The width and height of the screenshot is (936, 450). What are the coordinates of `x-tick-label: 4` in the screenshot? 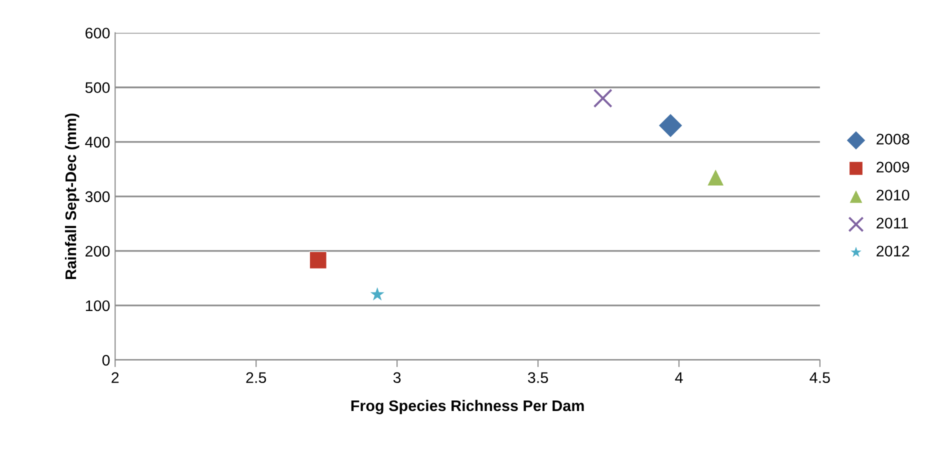 It's located at (679, 377).